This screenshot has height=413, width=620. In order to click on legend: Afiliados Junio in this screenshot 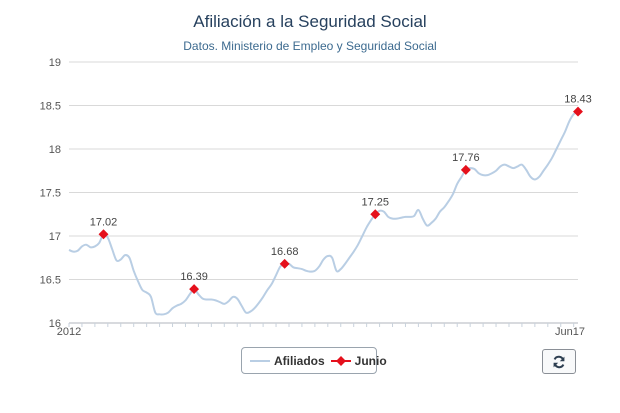, I will do `click(314, 360)`.